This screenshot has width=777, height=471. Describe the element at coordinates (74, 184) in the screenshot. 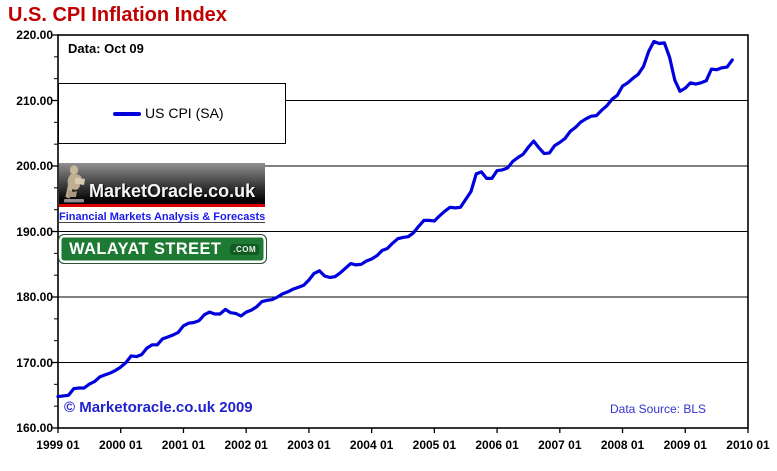

I see `statue-icon` at that location.